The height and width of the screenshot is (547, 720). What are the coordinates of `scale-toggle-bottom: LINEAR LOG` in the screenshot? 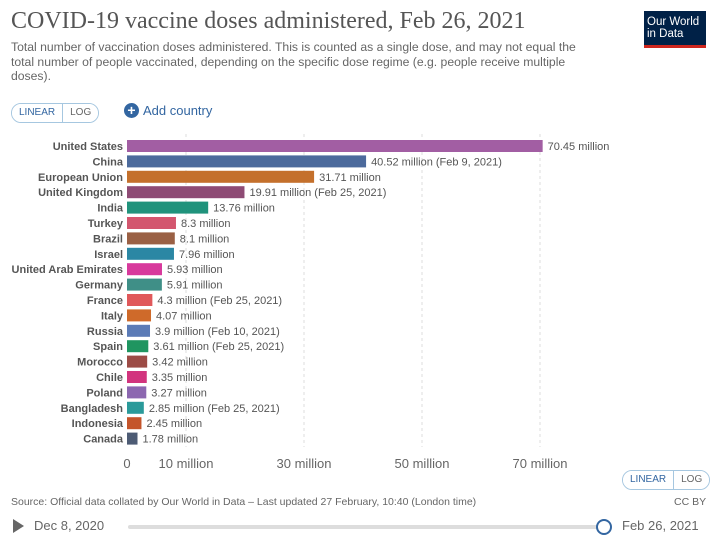 It's located at (666, 480).